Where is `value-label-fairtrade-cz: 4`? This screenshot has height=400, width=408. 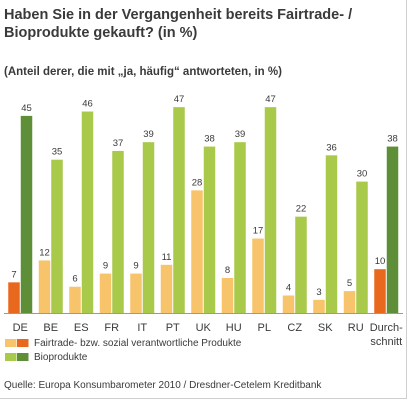 value-label-fairtrade-cz: 4 is located at coordinates (288, 287).